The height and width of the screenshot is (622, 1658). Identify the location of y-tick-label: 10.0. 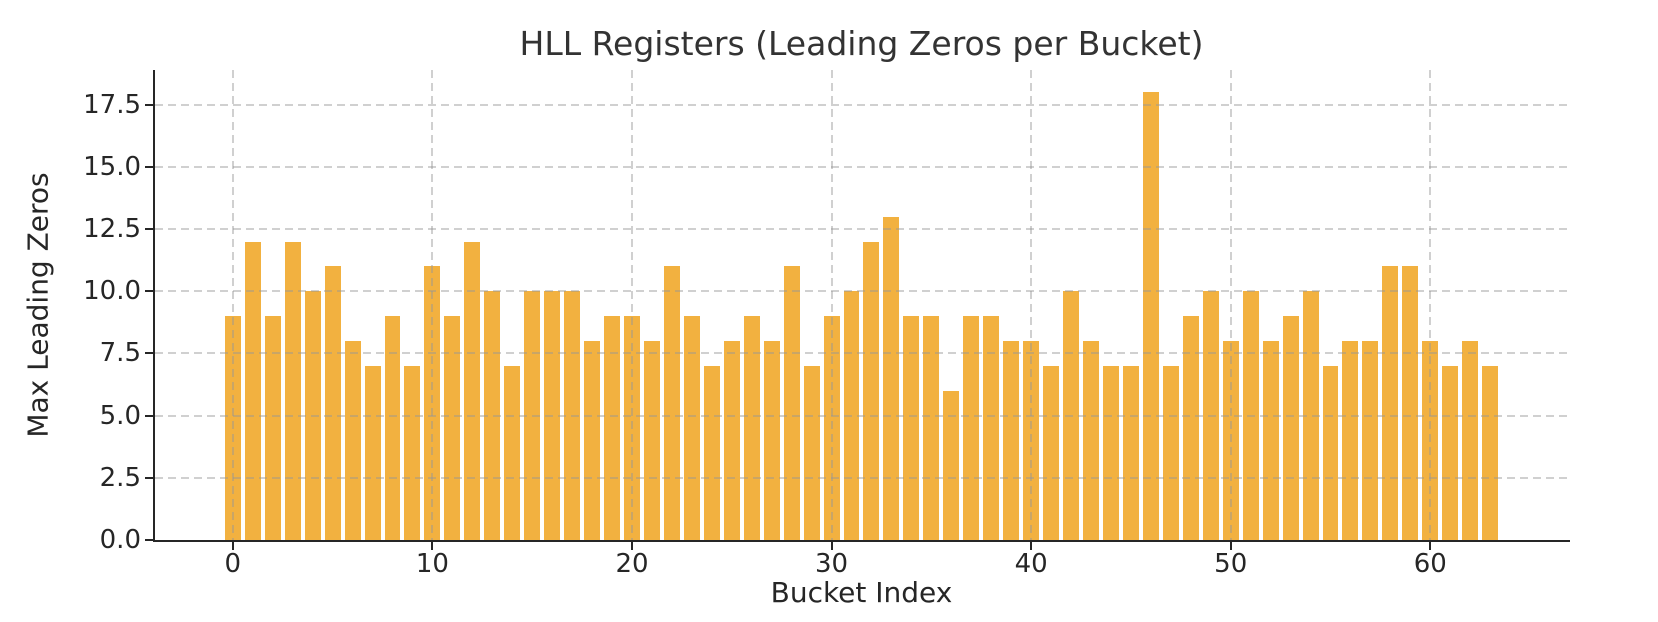
(112, 291).